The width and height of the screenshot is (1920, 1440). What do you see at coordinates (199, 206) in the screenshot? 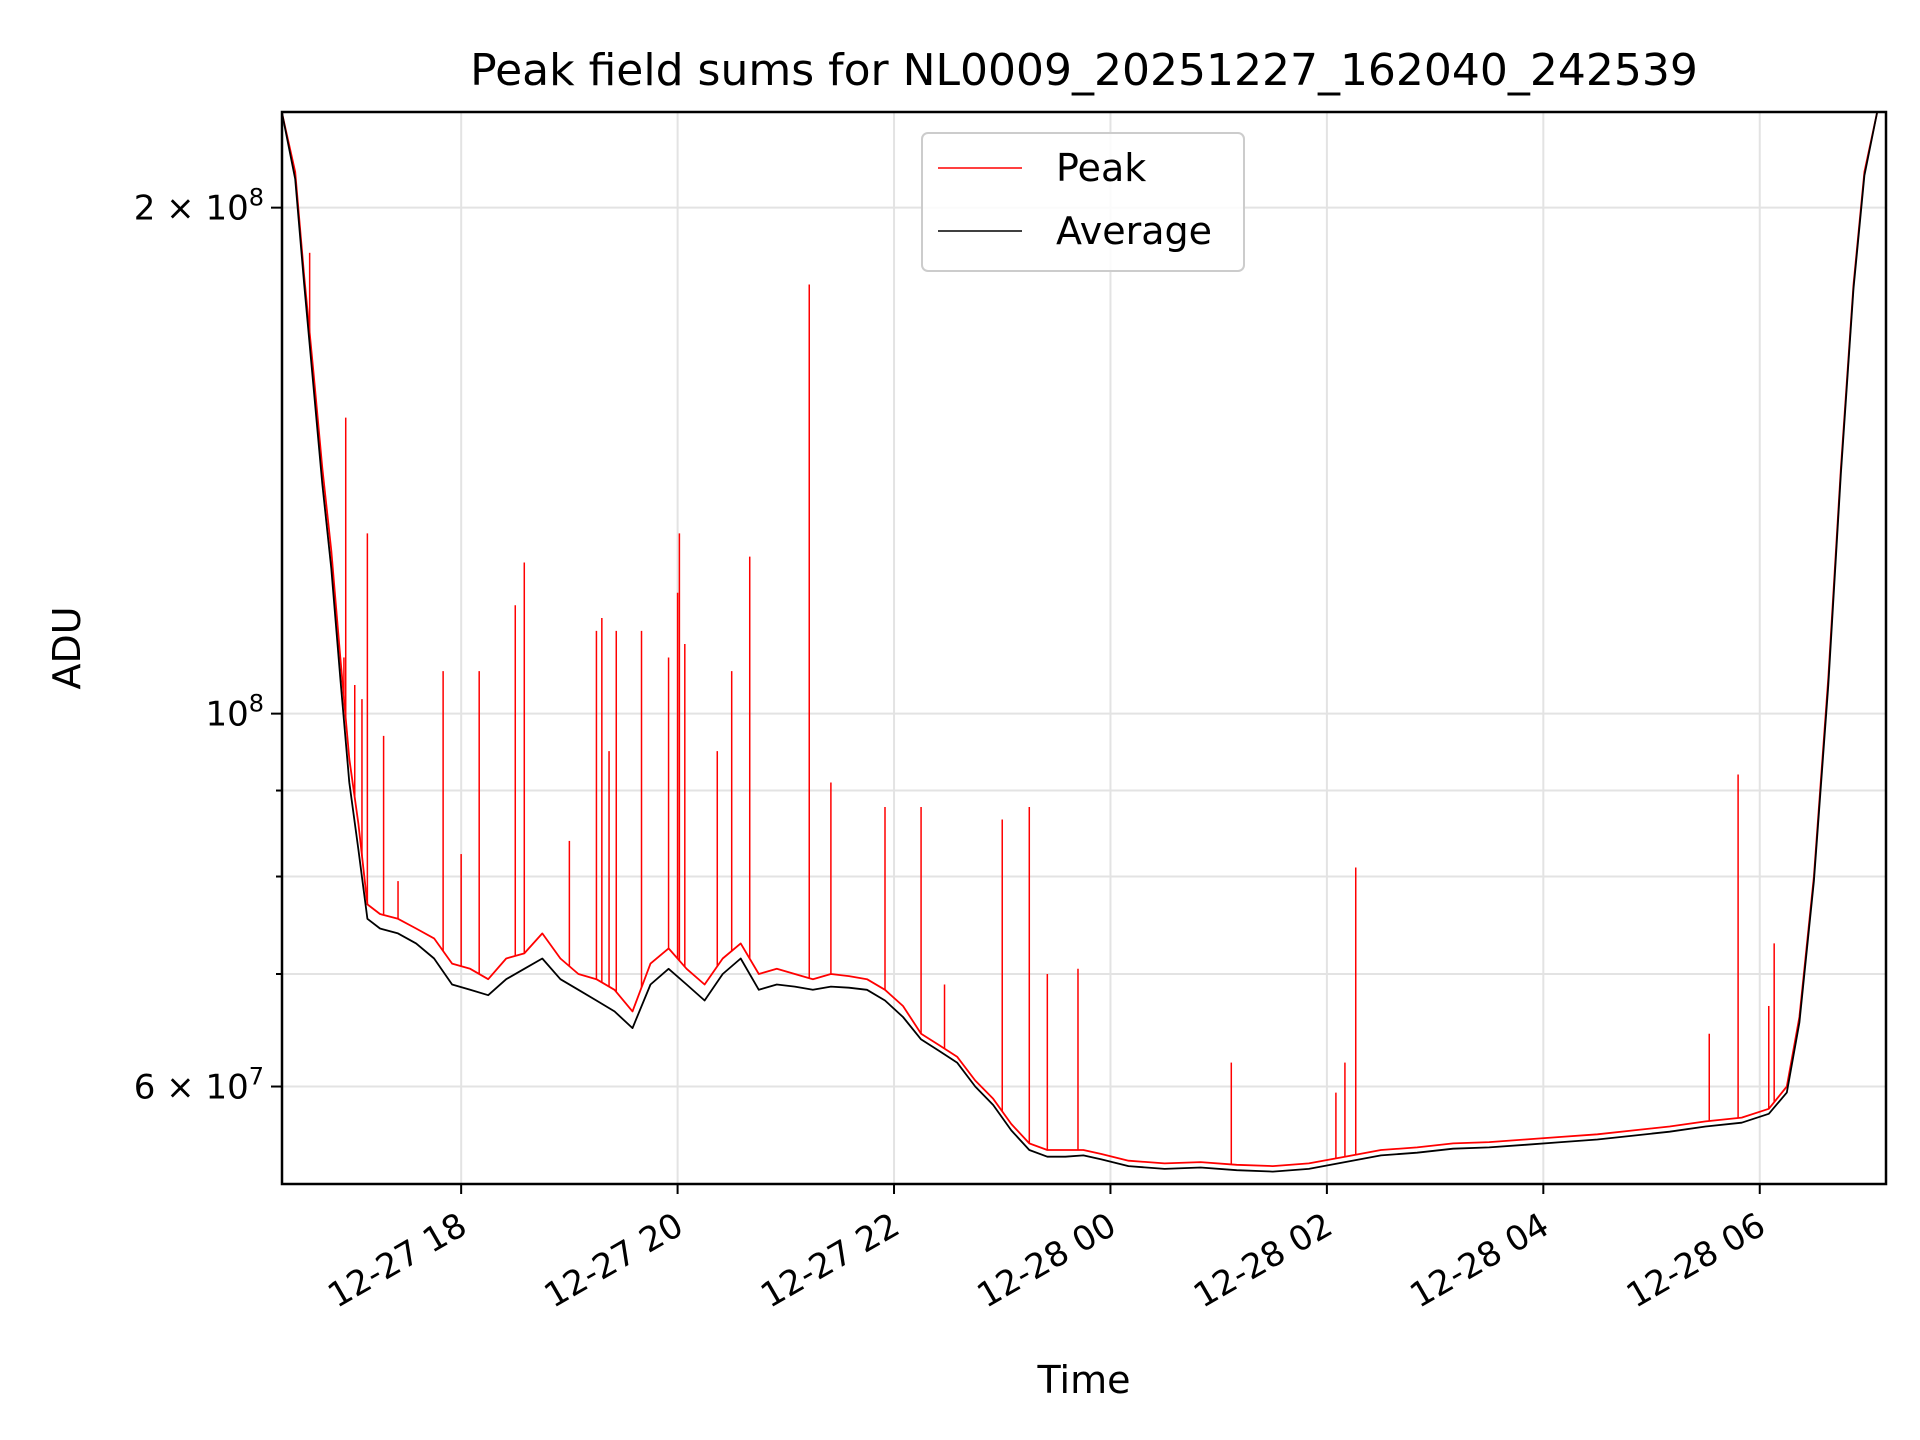
I see `y-tick-label: 2 × 108` at bounding box center [199, 206].